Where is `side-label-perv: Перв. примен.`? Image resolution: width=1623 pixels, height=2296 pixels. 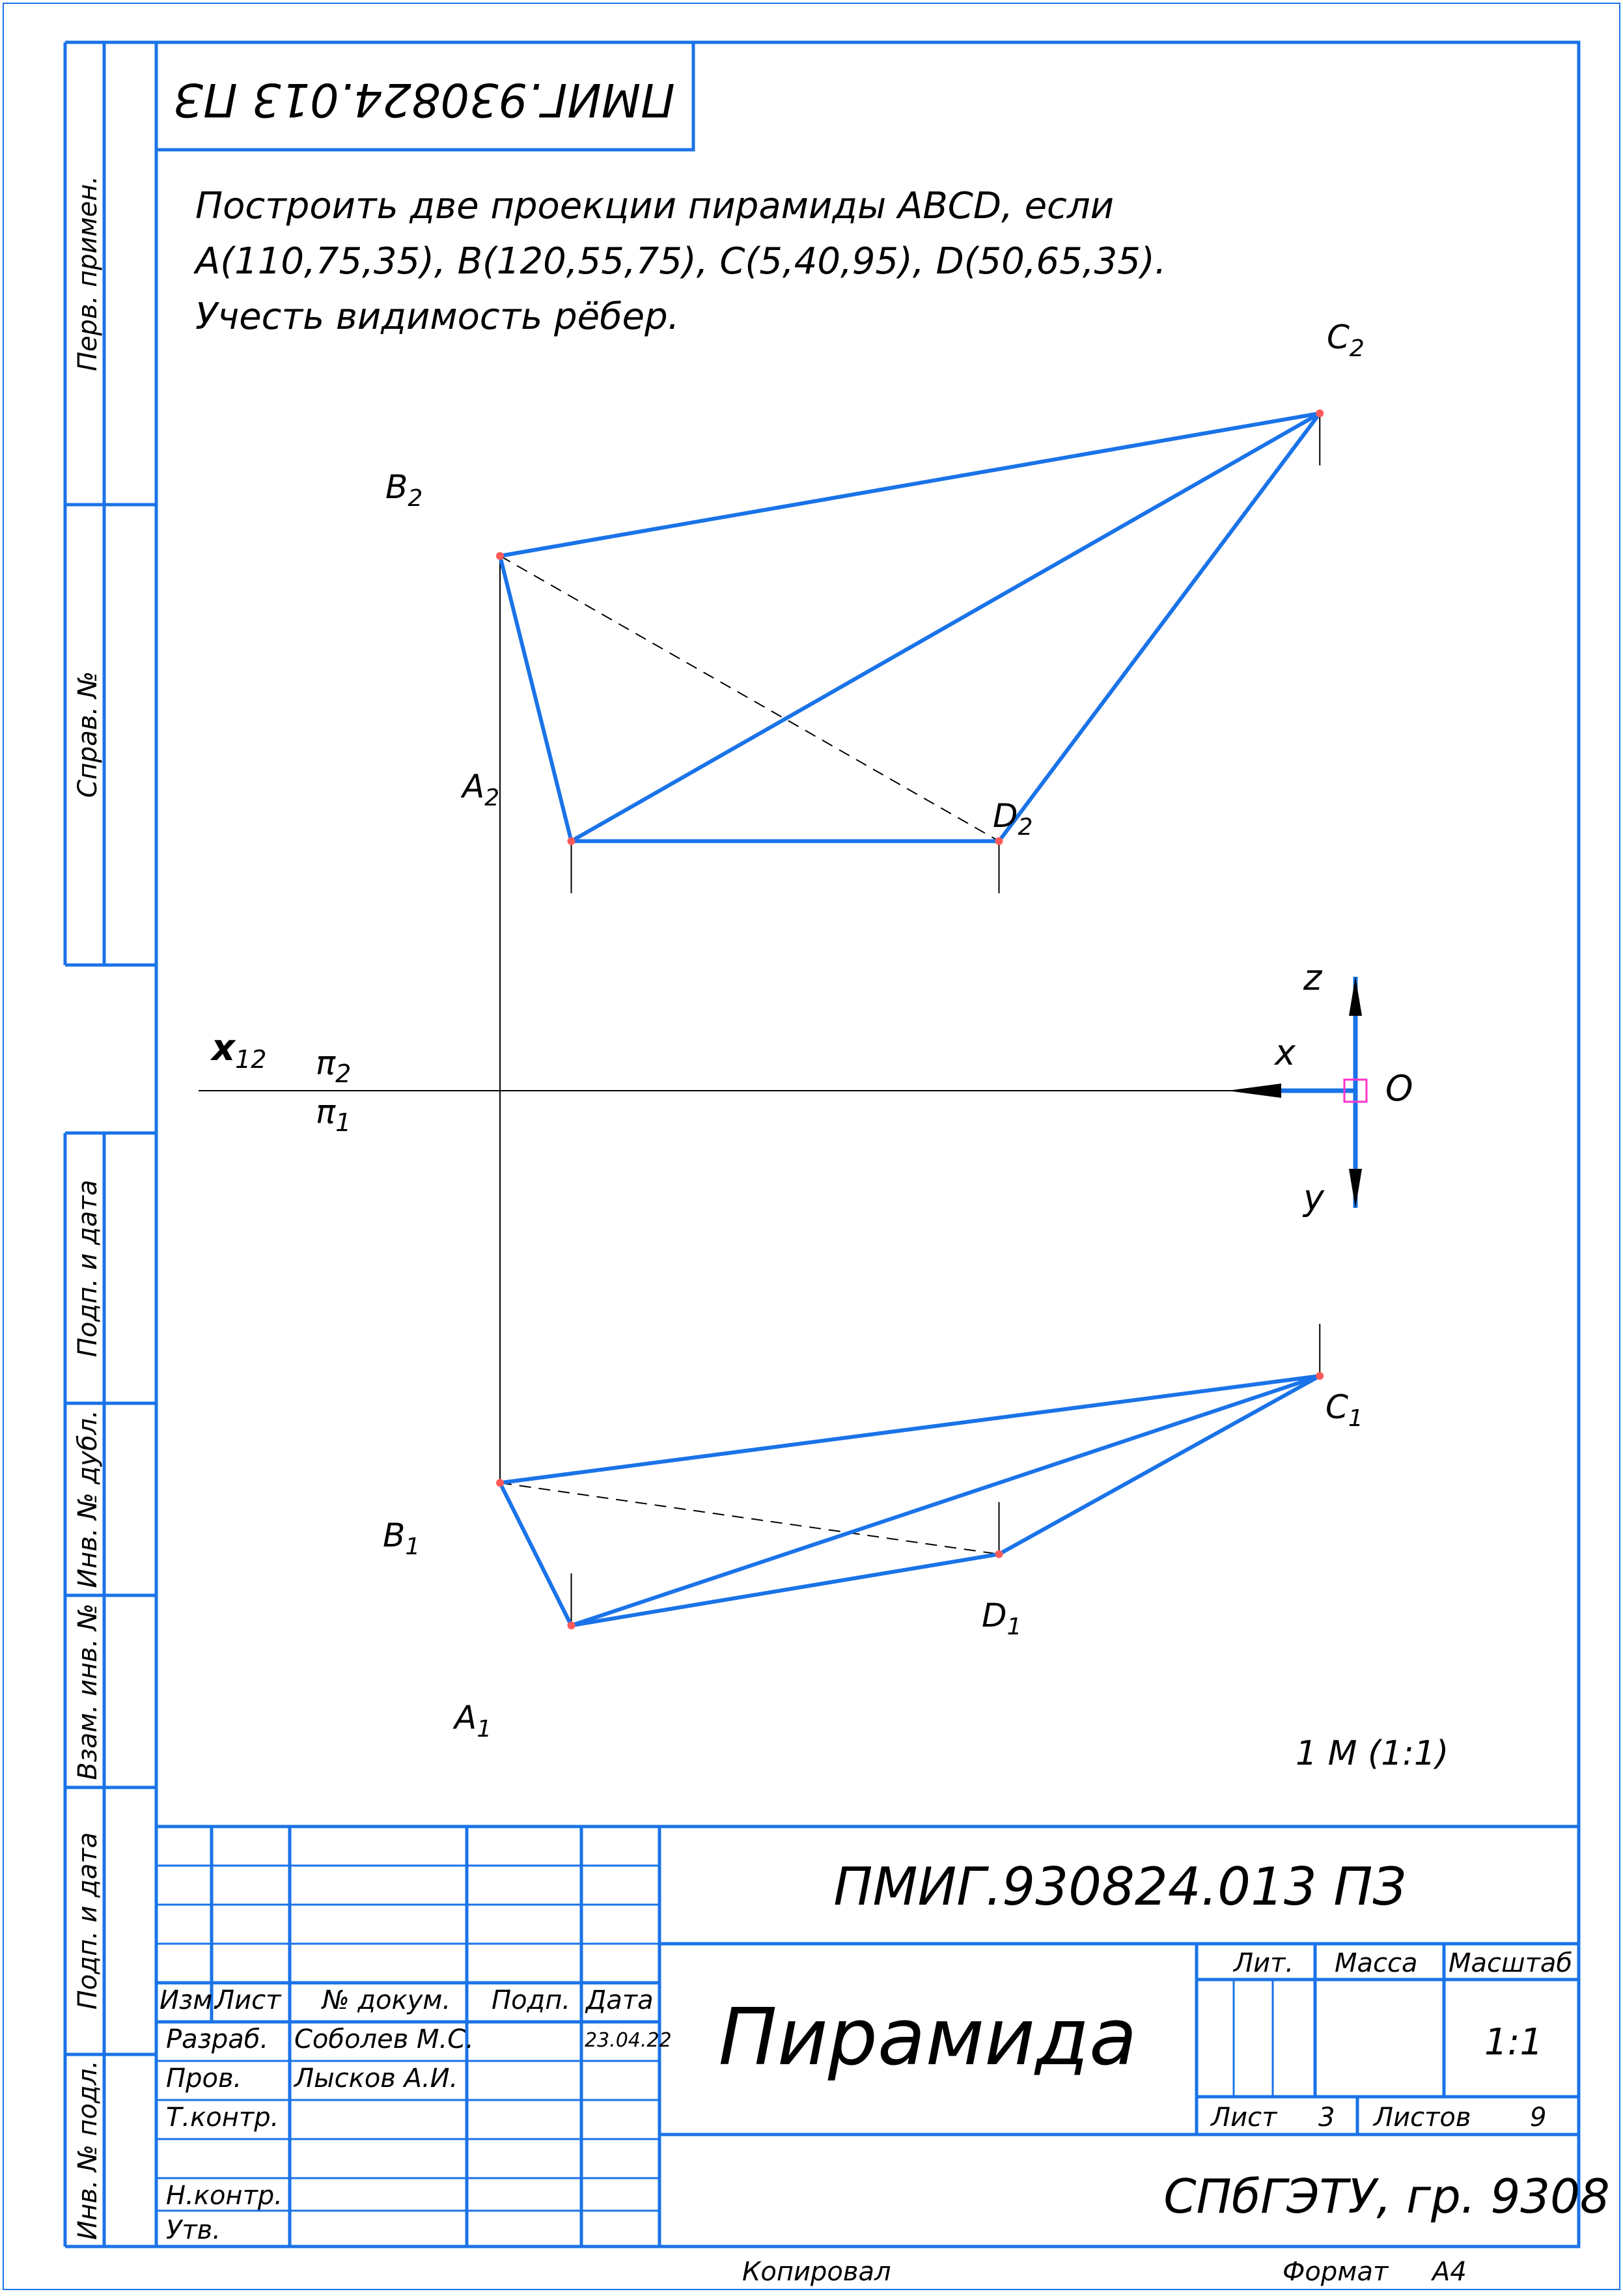 side-label-perv: Перв. примен. is located at coordinates (88, 274).